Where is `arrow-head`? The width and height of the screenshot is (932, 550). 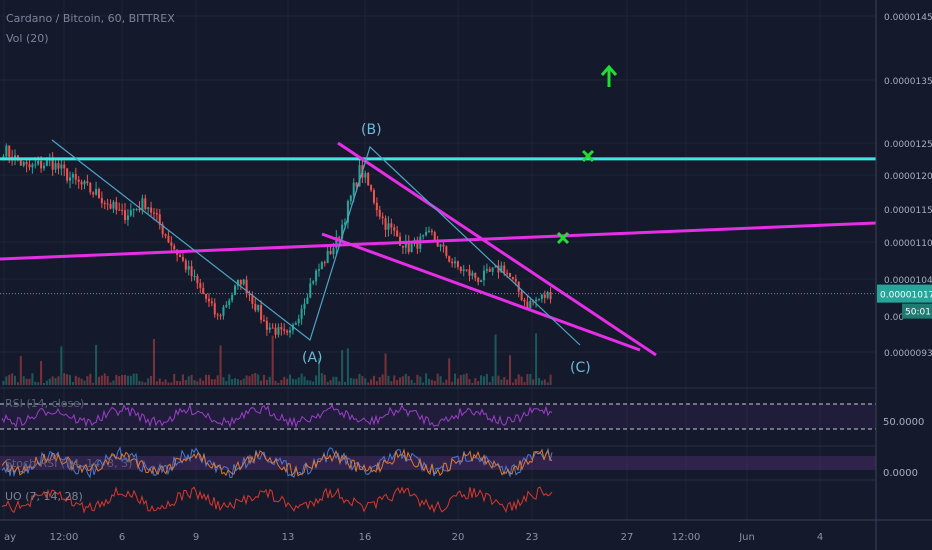
arrow-head is located at coordinates (609, 70).